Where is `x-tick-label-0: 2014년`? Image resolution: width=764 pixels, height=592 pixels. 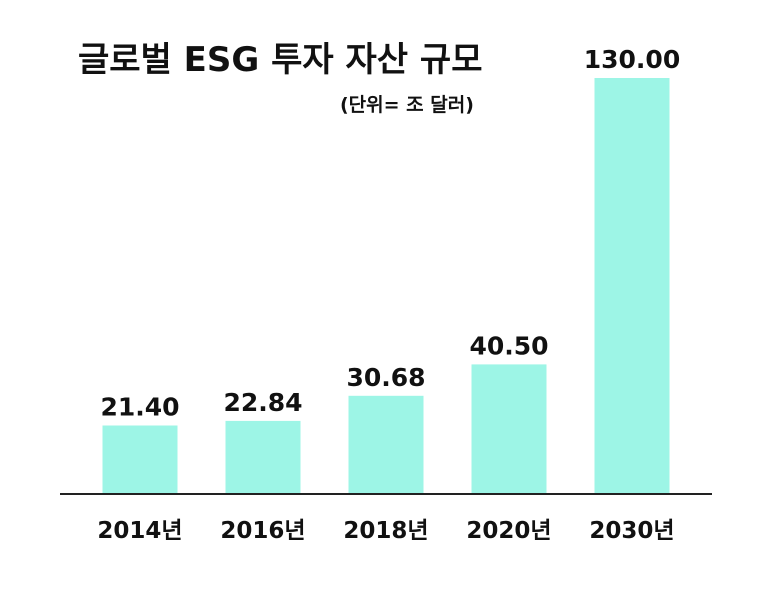
x-tick-label-0: 2014년 is located at coordinates (139, 531).